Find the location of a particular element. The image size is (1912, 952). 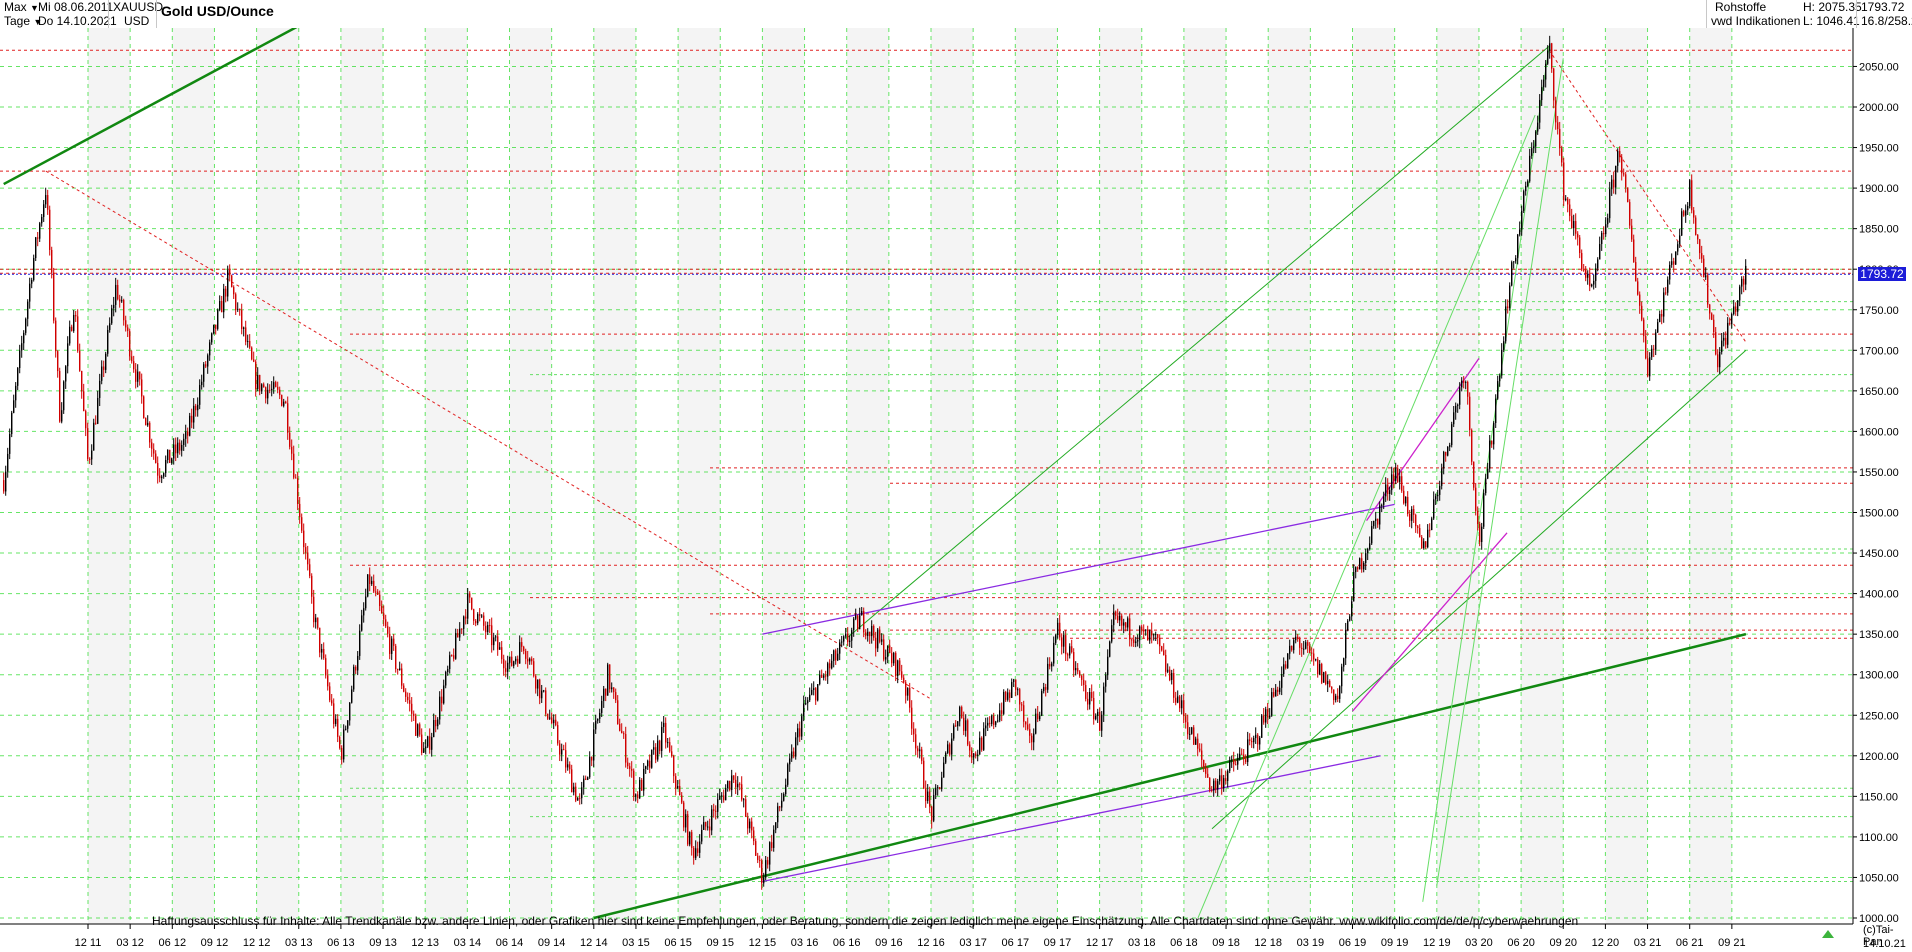

x-tick-label: 12 12 is located at coordinates (257, 943).